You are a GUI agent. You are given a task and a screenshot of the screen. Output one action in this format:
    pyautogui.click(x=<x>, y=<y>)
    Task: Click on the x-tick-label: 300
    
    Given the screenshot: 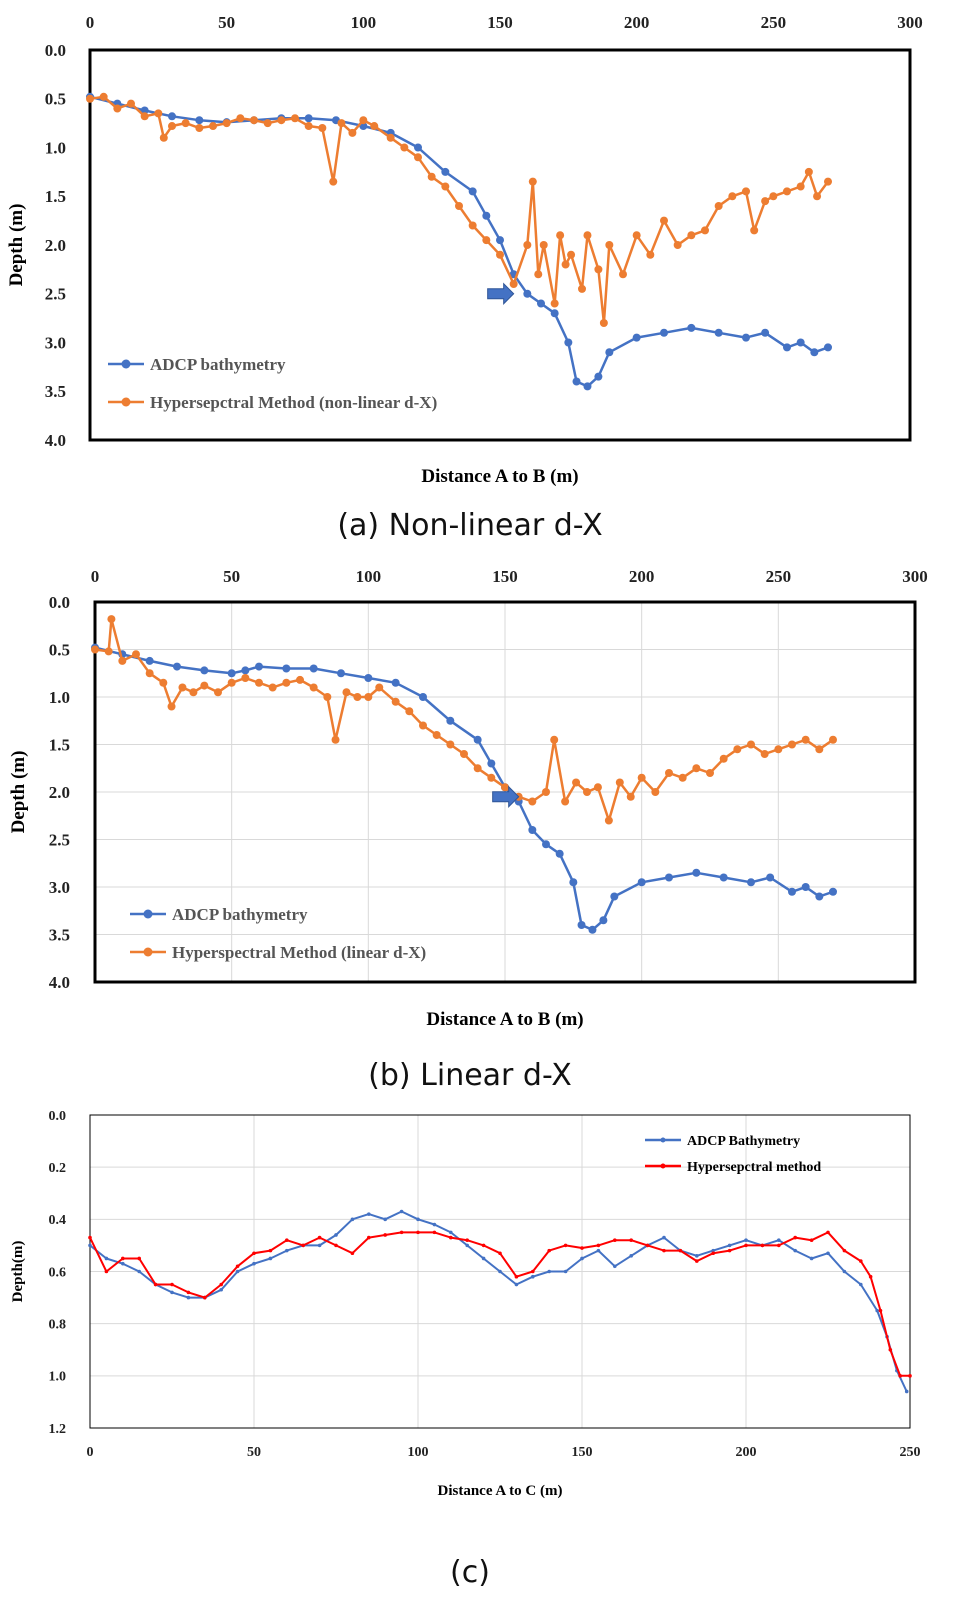 What is the action you would take?
    pyautogui.click(x=915, y=576)
    